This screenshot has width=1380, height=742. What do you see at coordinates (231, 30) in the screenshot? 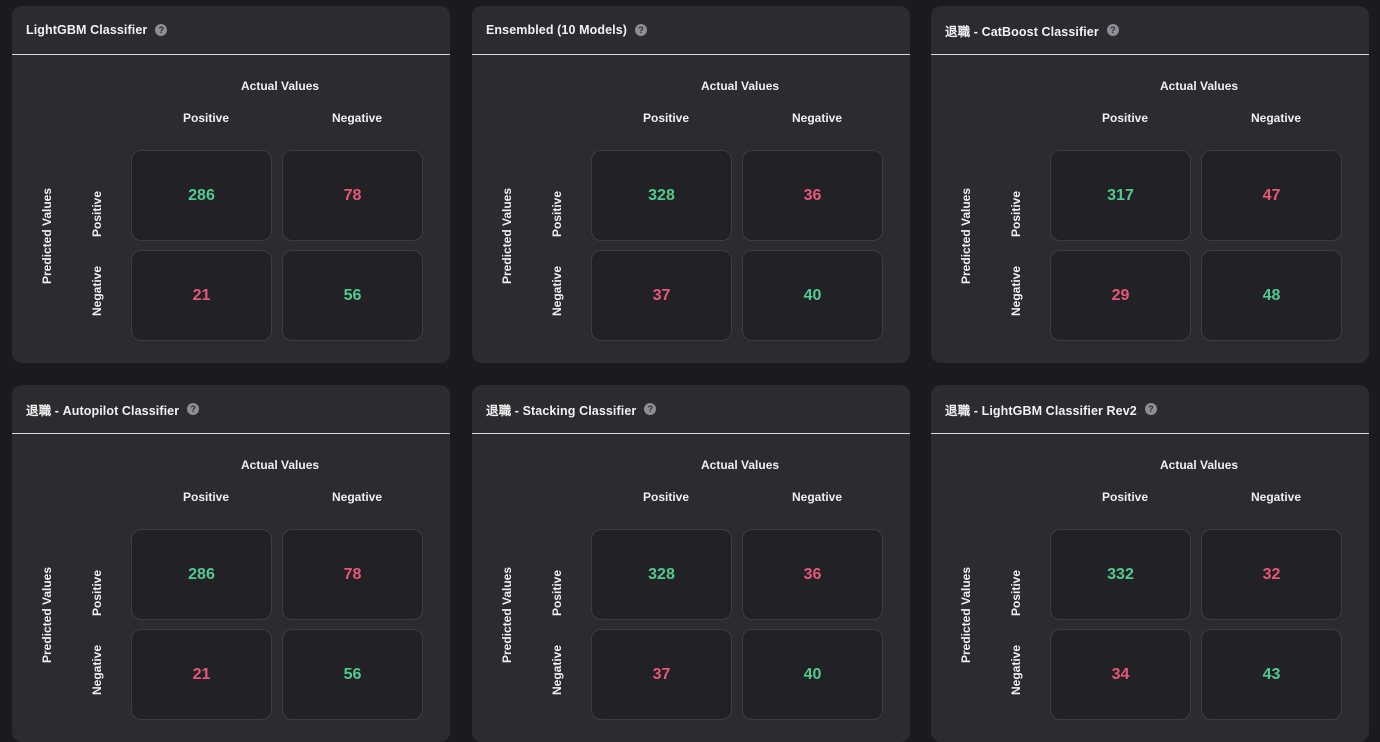
I see `card-header: LightGBM Classifier ?` at bounding box center [231, 30].